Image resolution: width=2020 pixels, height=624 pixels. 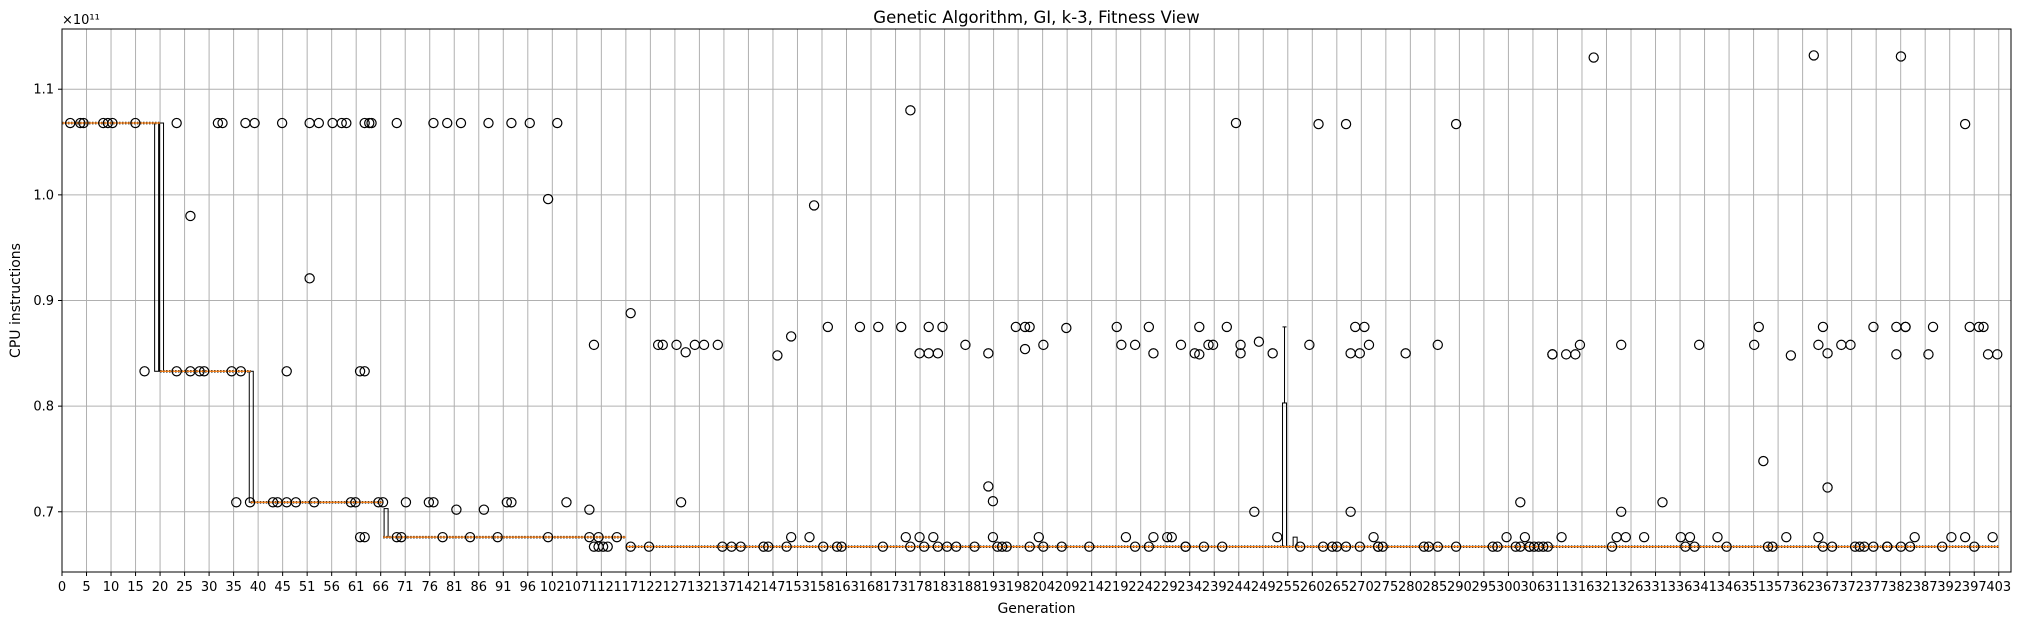 I want to click on x-tick-label: 127, so click(x=674, y=587).